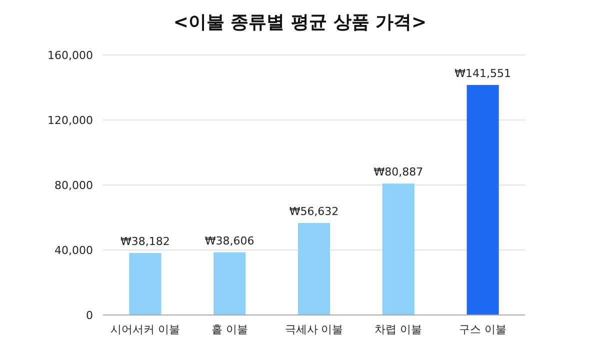  Describe the element at coordinates (482, 73) in the screenshot. I see `data-label: ₩141,551` at that location.